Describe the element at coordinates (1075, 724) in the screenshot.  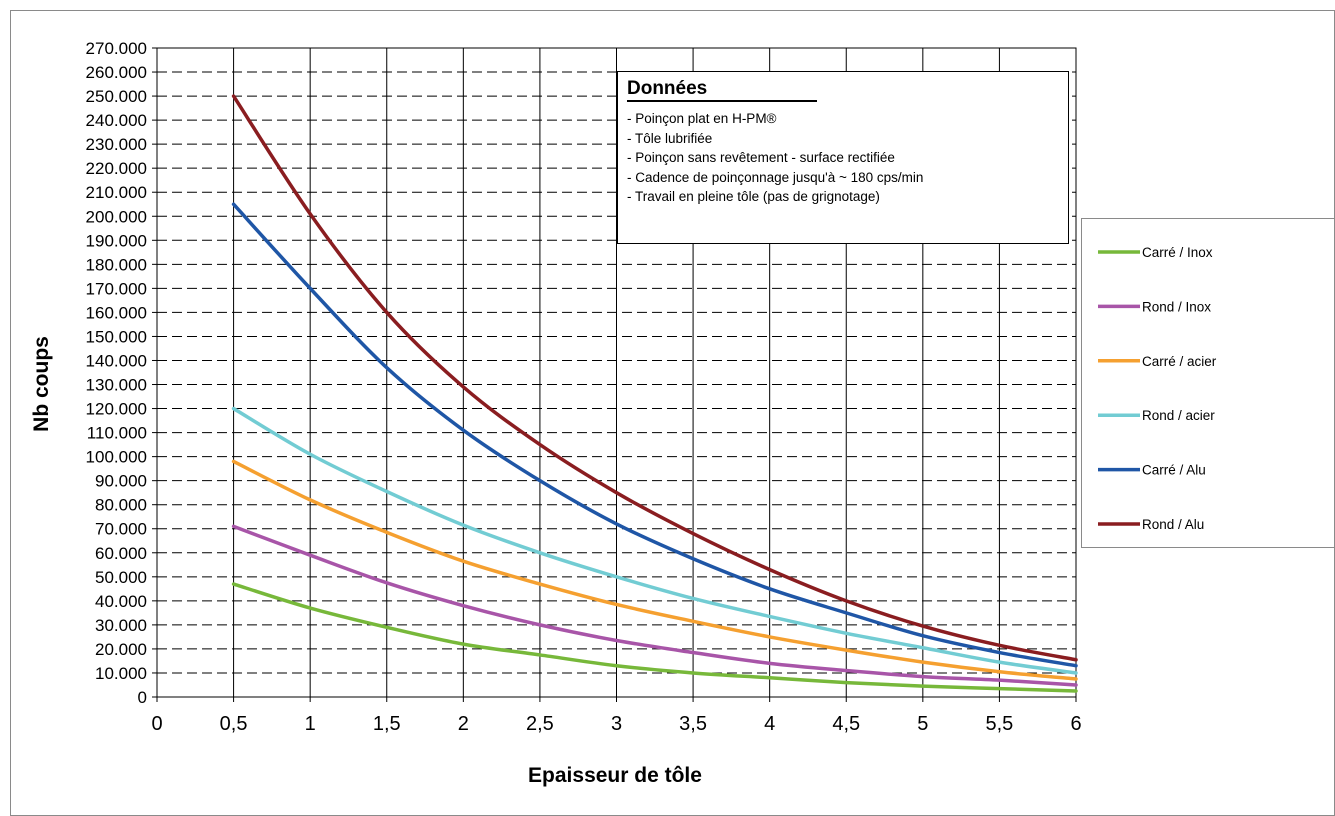
I see `x-tick-label: 6` at that location.